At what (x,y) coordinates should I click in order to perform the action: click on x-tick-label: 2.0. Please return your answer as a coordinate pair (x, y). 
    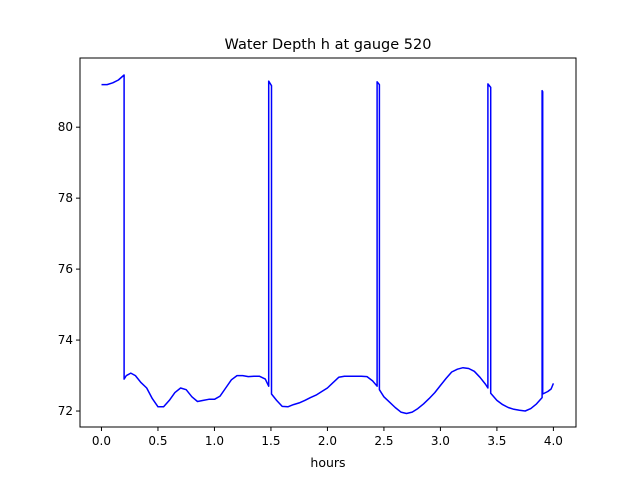
    Looking at the image, I should click on (327, 441).